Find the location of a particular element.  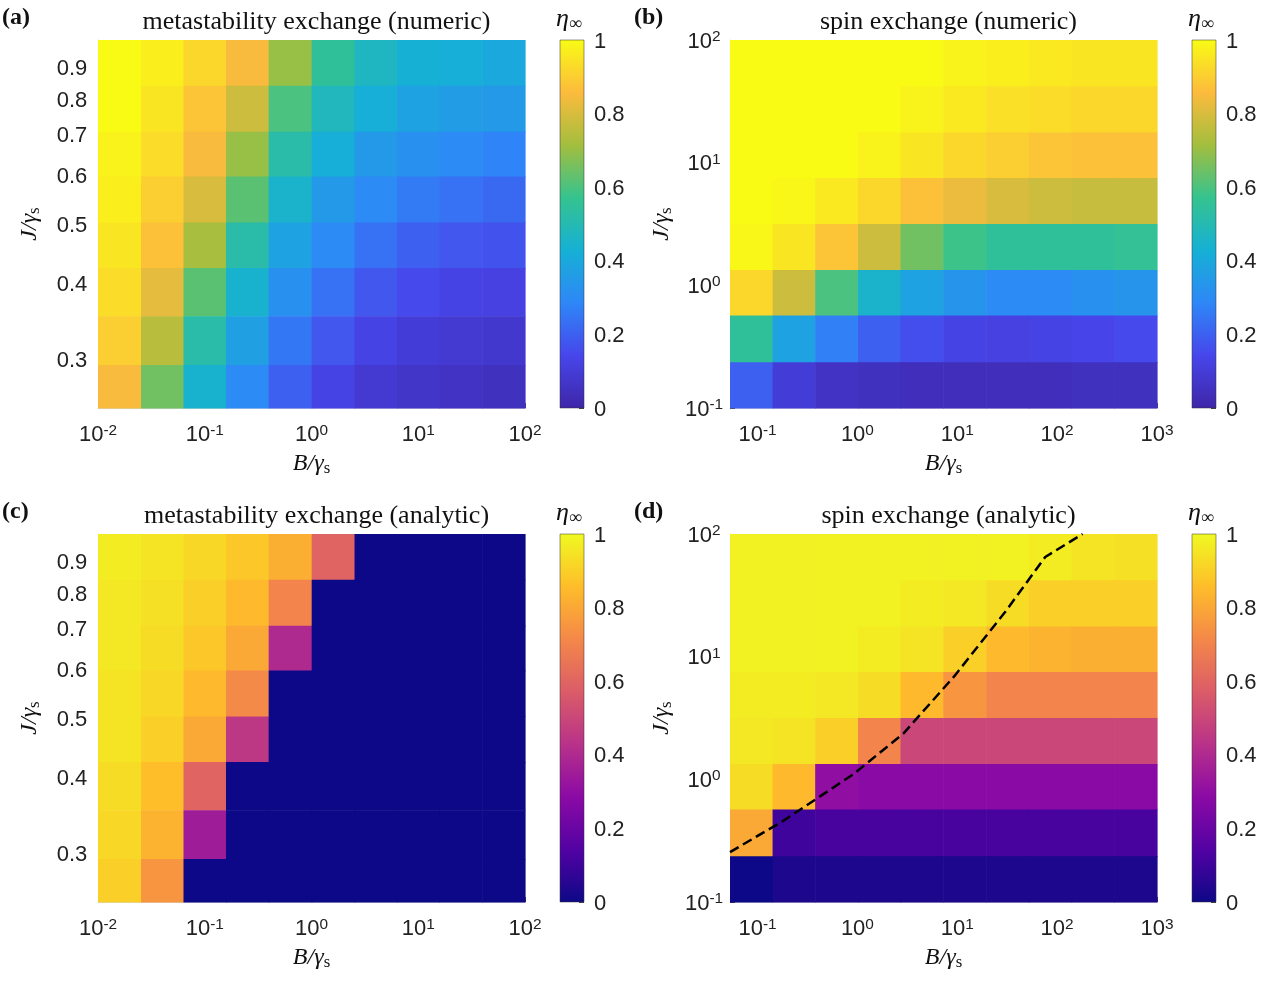

chart-title: metastability exchange (analytic) is located at coordinates (316, 514).